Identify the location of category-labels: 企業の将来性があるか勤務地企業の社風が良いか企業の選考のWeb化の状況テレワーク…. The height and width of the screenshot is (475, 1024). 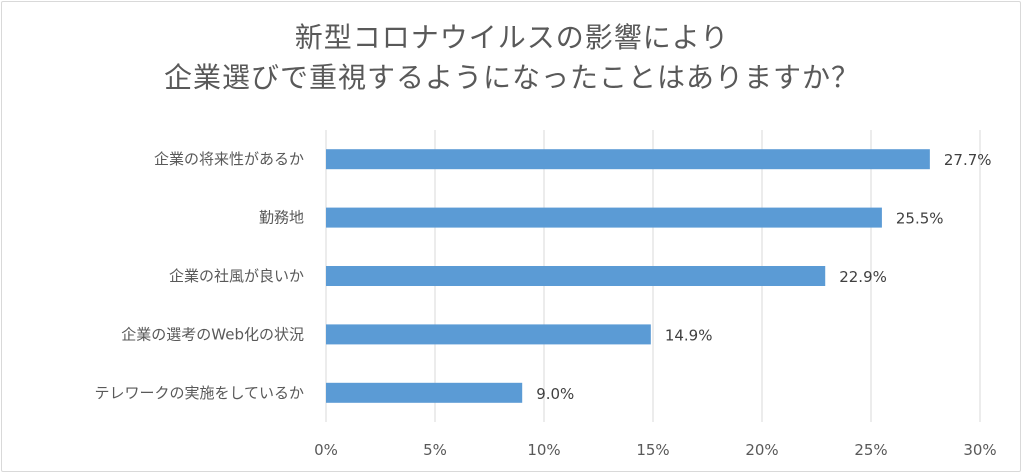
(199, 276).